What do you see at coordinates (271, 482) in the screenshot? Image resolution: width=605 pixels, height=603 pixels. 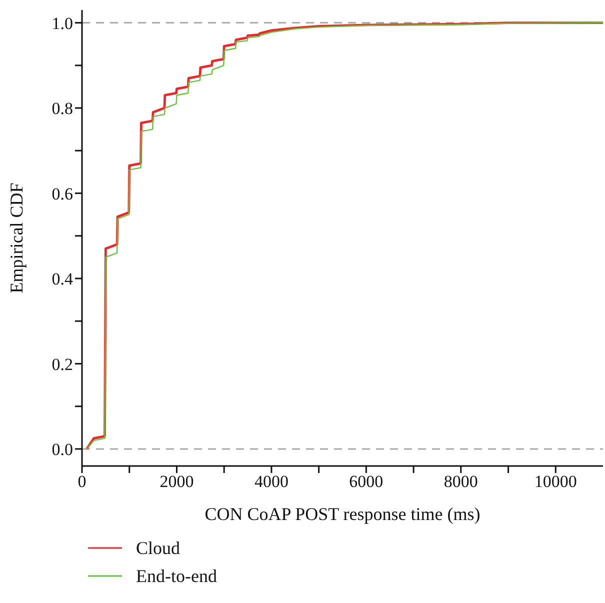 I see `x-tick-label: 4000` at bounding box center [271, 482].